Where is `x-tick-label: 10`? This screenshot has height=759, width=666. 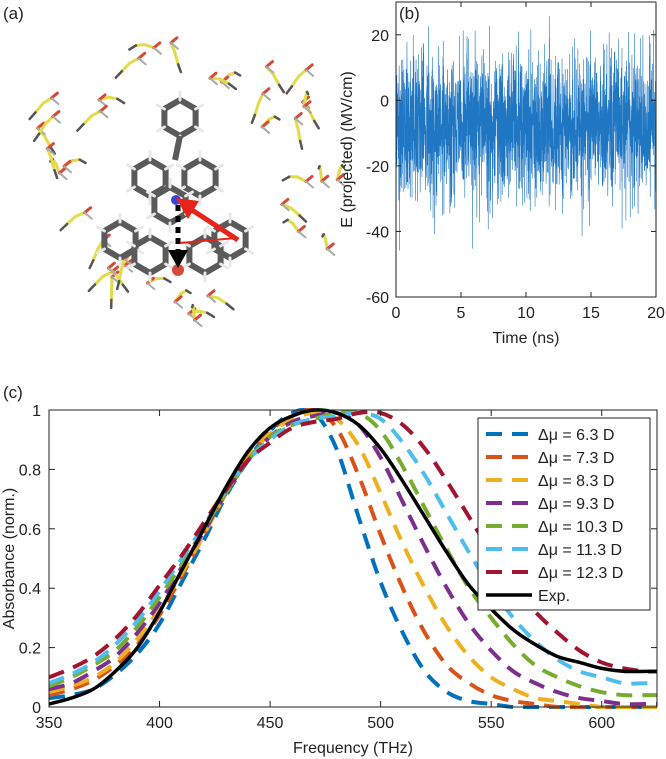 x-tick-label: 10 is located at coordinates (526, 313).